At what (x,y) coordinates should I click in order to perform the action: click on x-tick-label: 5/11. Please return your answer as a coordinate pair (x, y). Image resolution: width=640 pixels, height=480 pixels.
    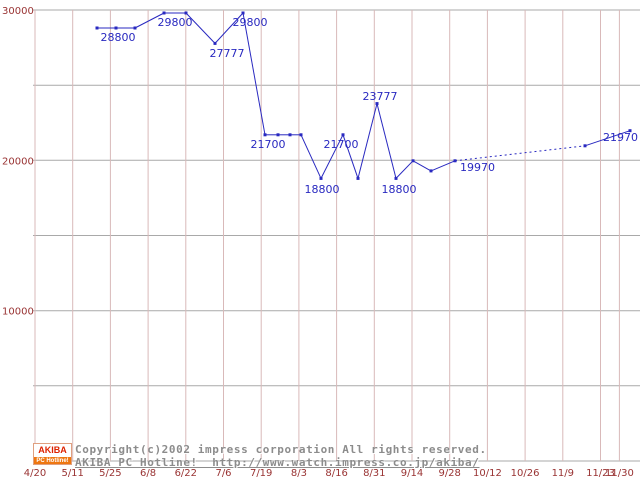
    Looking at the image, I should click on (72, 473).